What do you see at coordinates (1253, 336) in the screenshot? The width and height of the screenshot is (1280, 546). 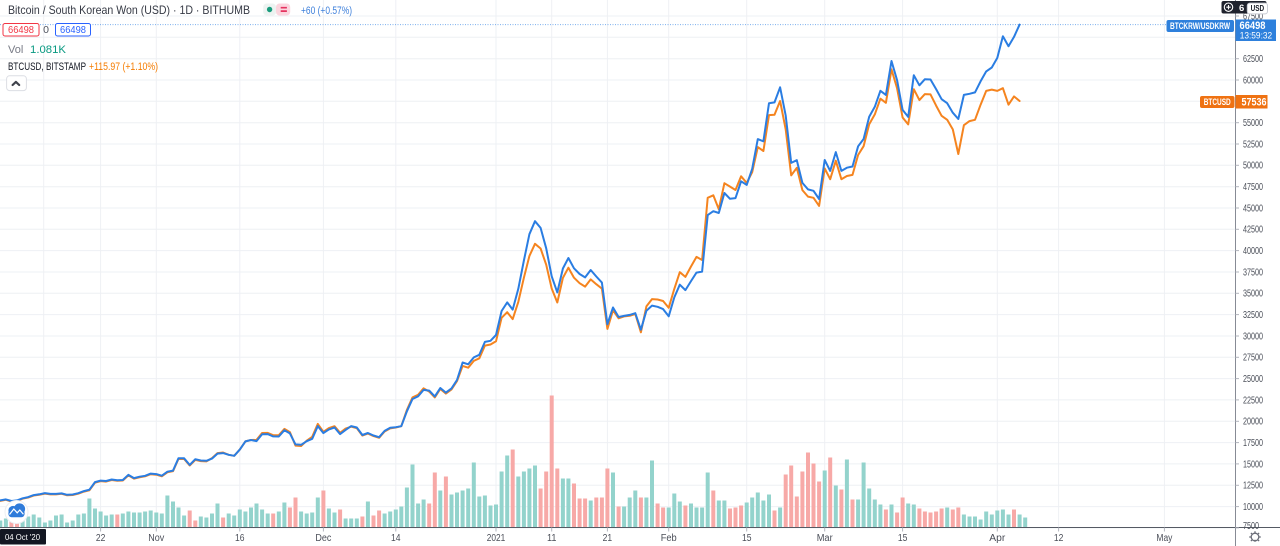 I see `svg-text: 30000` at bounding box center [1253, 336].